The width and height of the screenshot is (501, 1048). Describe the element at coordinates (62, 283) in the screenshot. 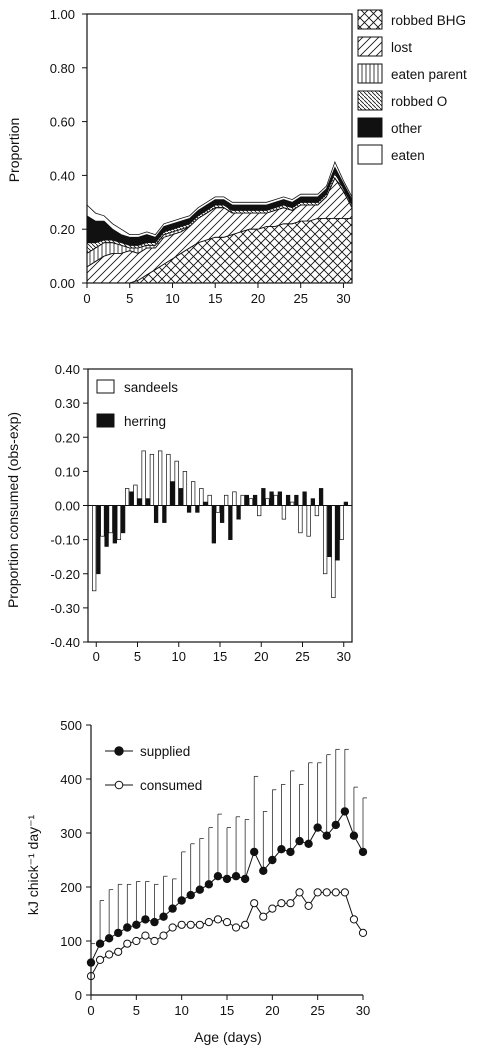

I see `y-tick-label: 0.00` at that location.